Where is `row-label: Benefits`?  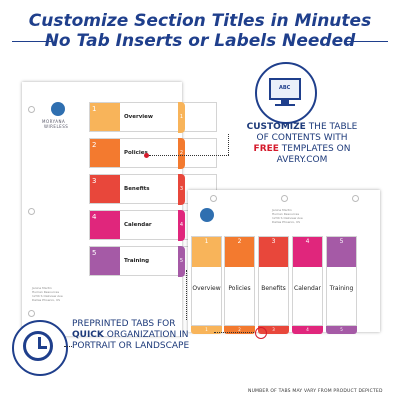 row-label: Benefits is located at coordinates (137, 189).